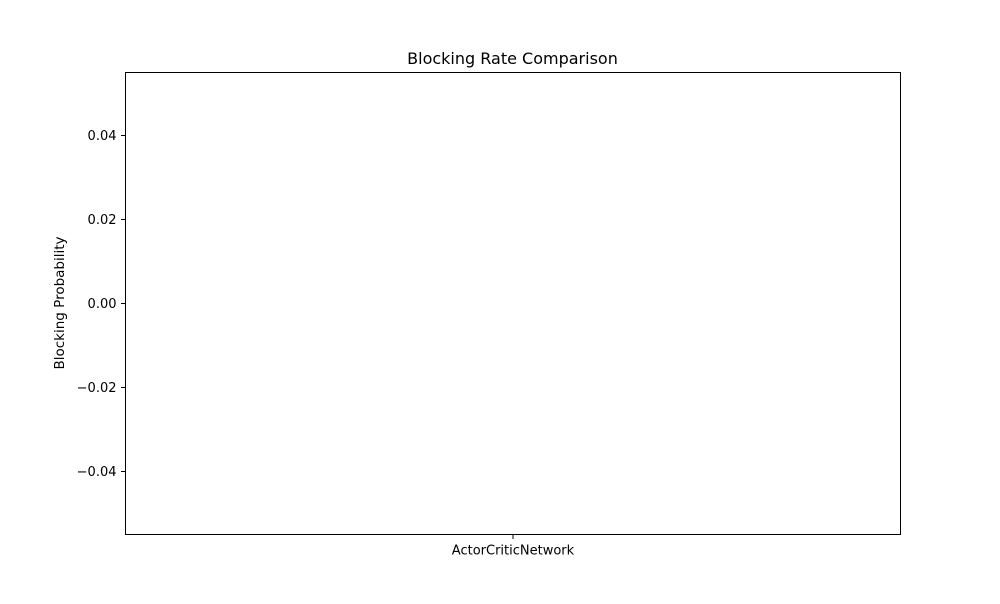  What do you see at coordinates (60, 302) in the screenshot?
I see `y-axis-label: Blocking Probability` at bounding box center [60, 302].